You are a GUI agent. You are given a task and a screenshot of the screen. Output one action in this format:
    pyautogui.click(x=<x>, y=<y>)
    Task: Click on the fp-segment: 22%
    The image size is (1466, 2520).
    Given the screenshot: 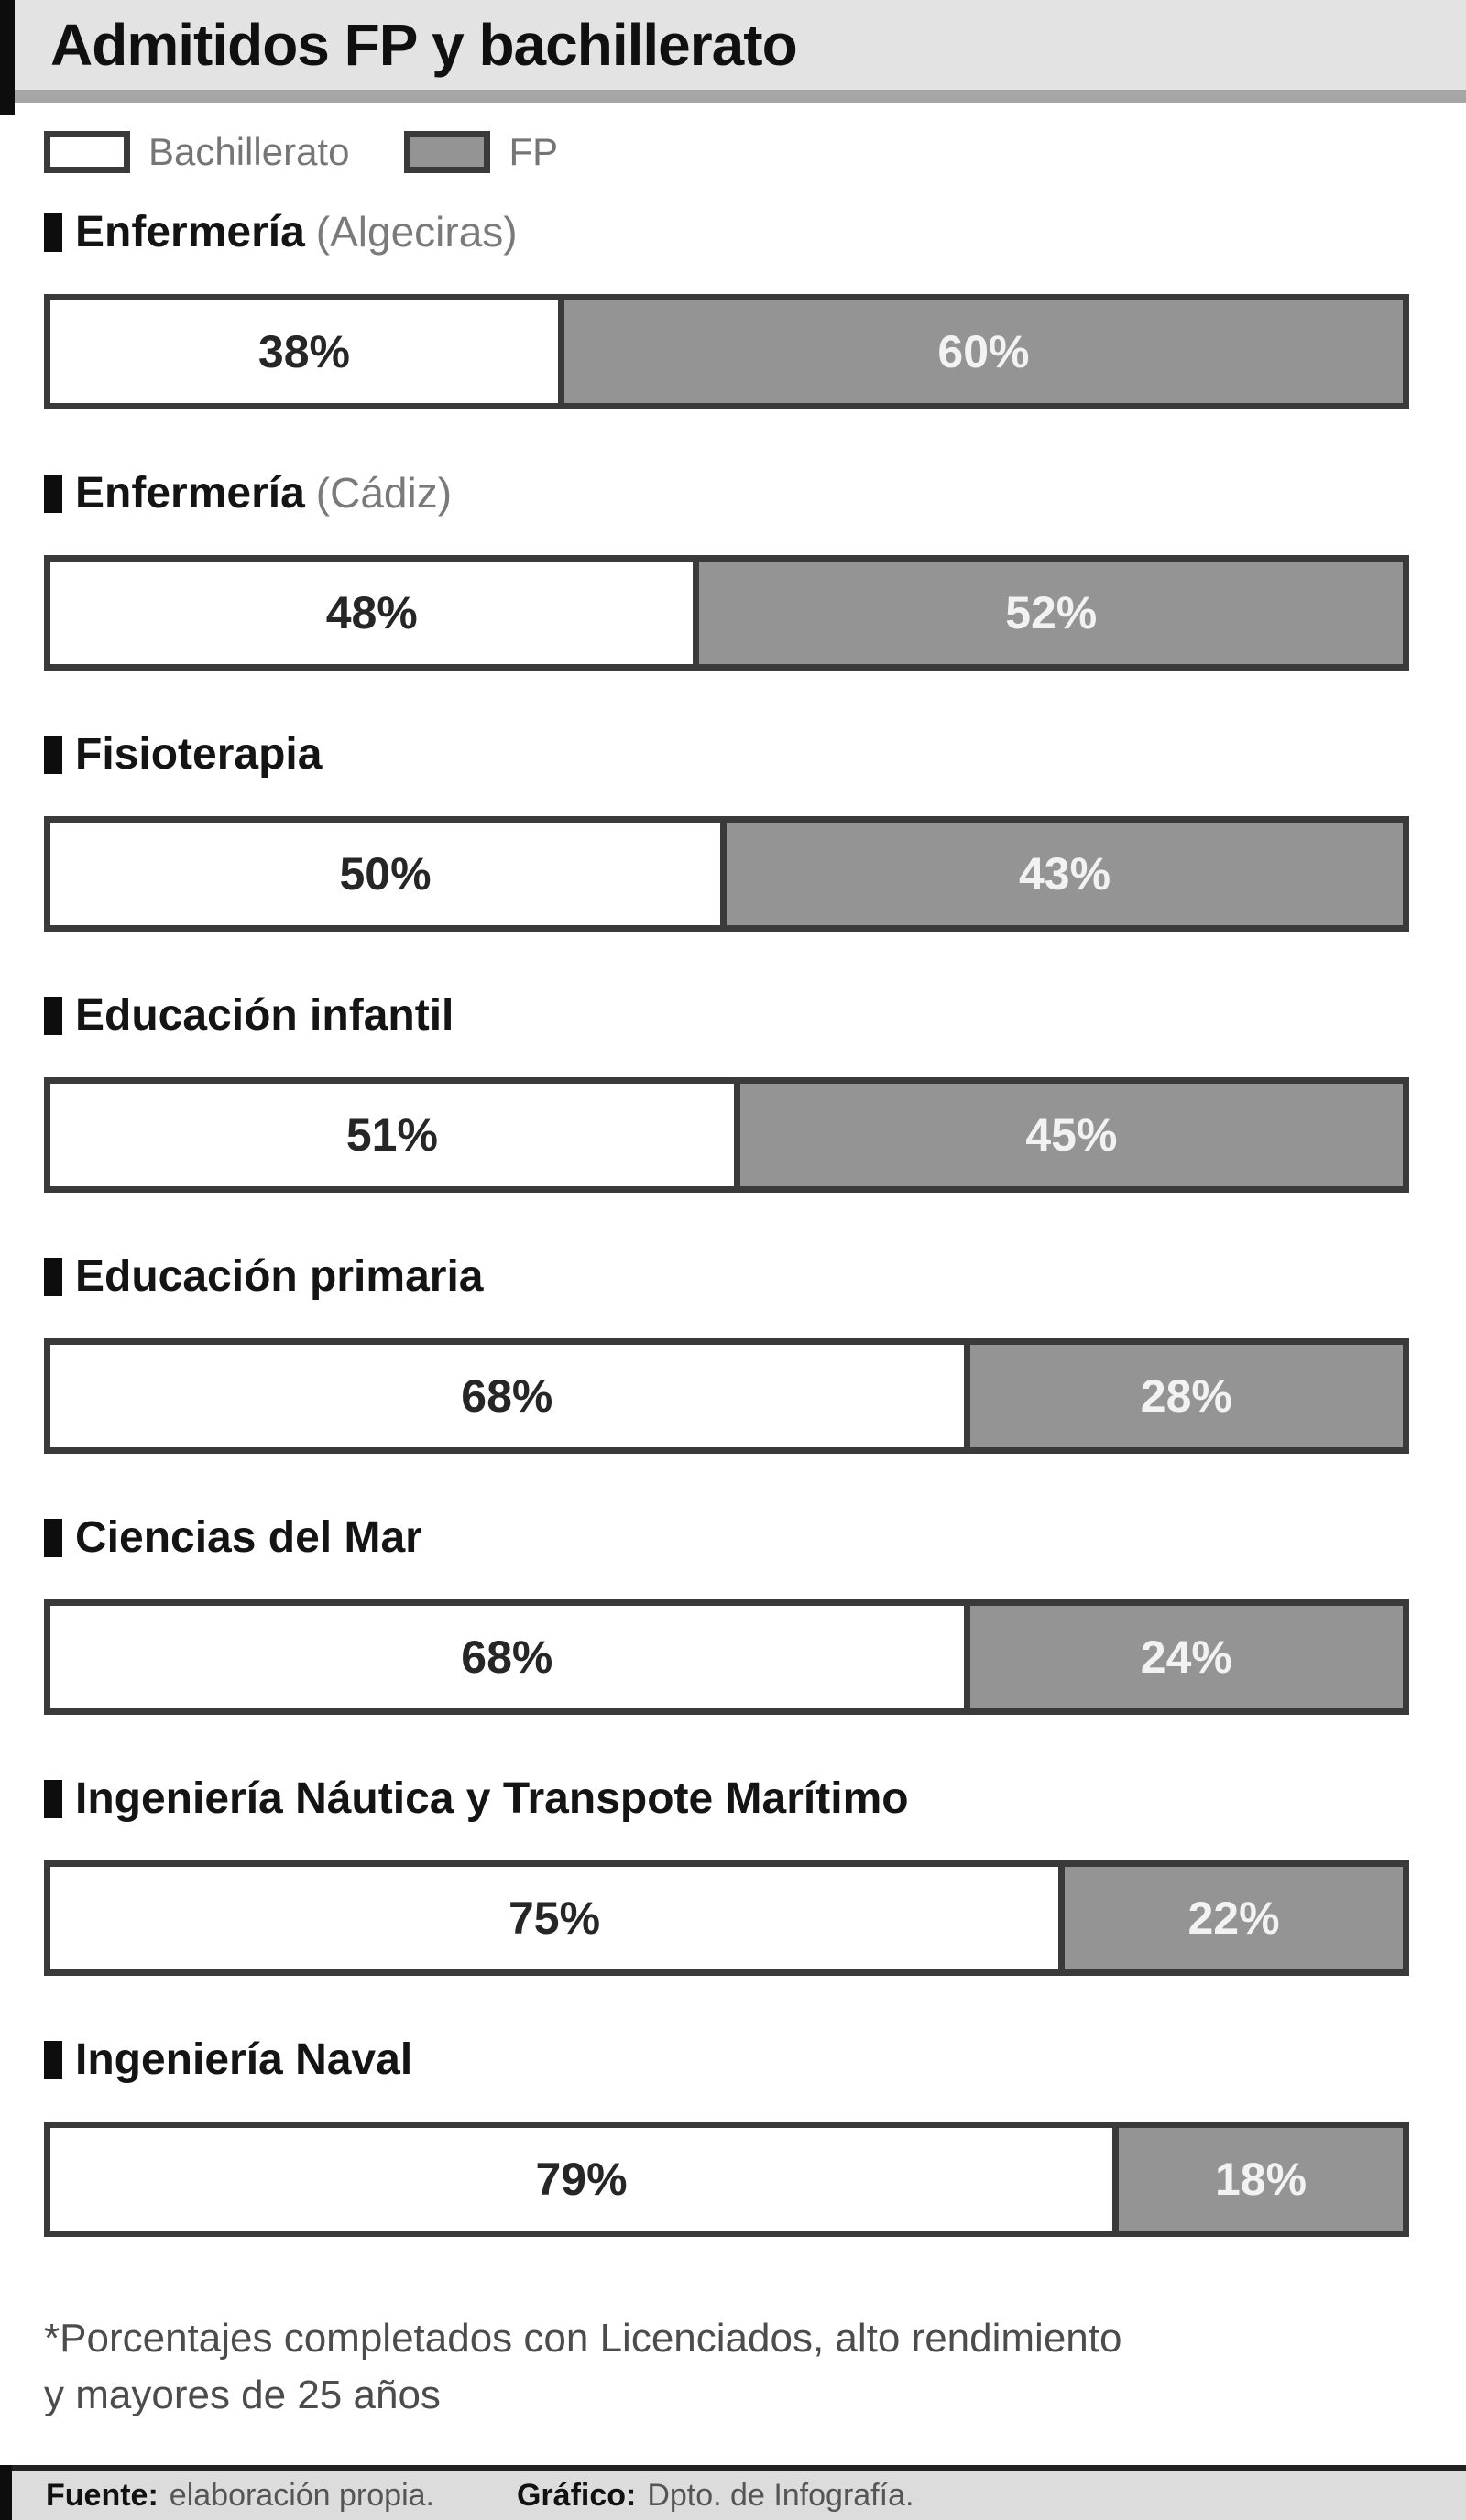 What is the action you would take?
    pyautogui.click(x=1234, y=1918)
    